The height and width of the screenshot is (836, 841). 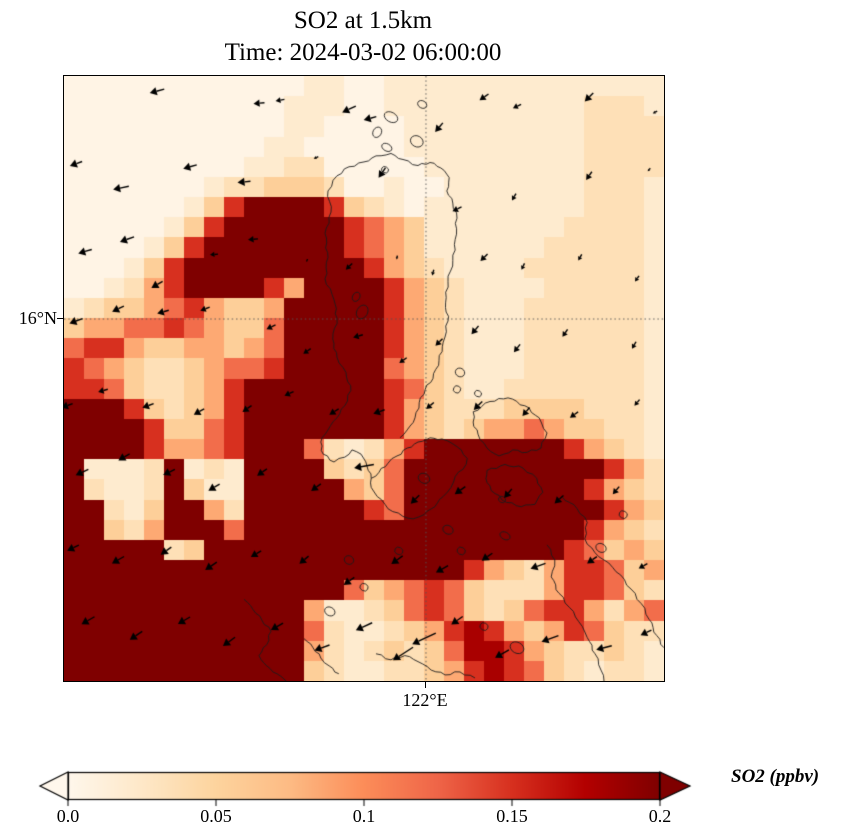 What do you see at coordinates (364, 816) in the screenshot?
I see `colorbar-tick-label: 0.1` at bounding box center [364, 816].